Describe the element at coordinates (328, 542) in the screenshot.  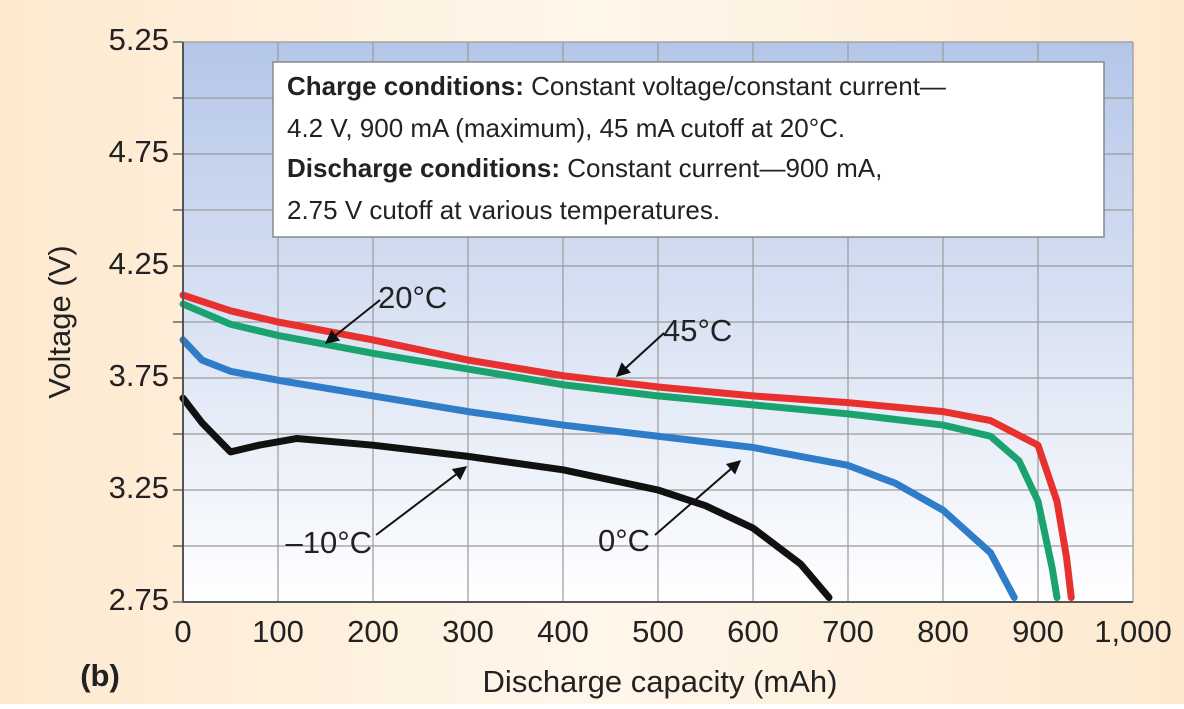
I see `series-label: –10°C` at that location.